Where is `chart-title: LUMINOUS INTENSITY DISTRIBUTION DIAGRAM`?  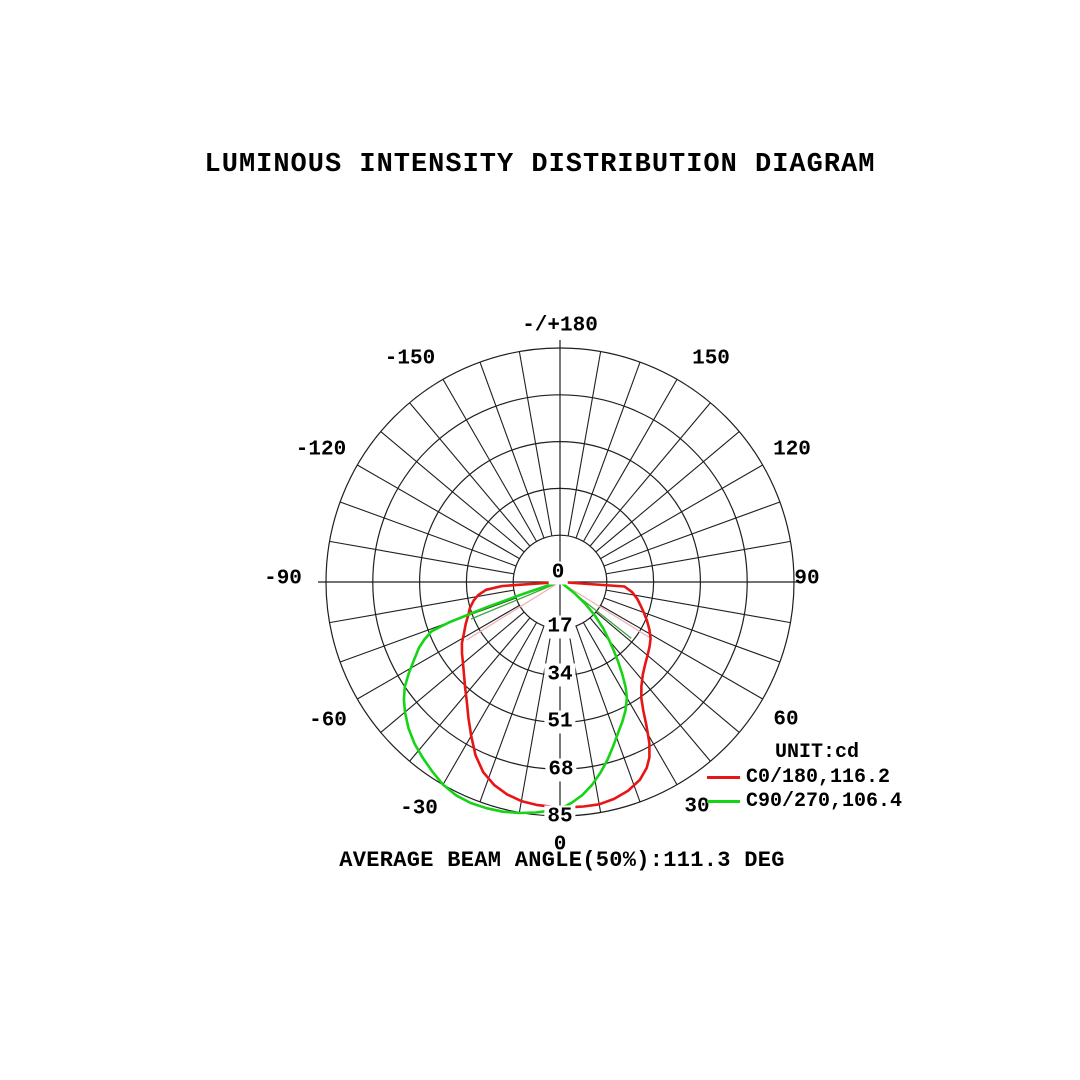 chart-title: LUMINOUS INTENSITY DISTRIBUTION DIAGRAM is located at coordinates (540, 165).